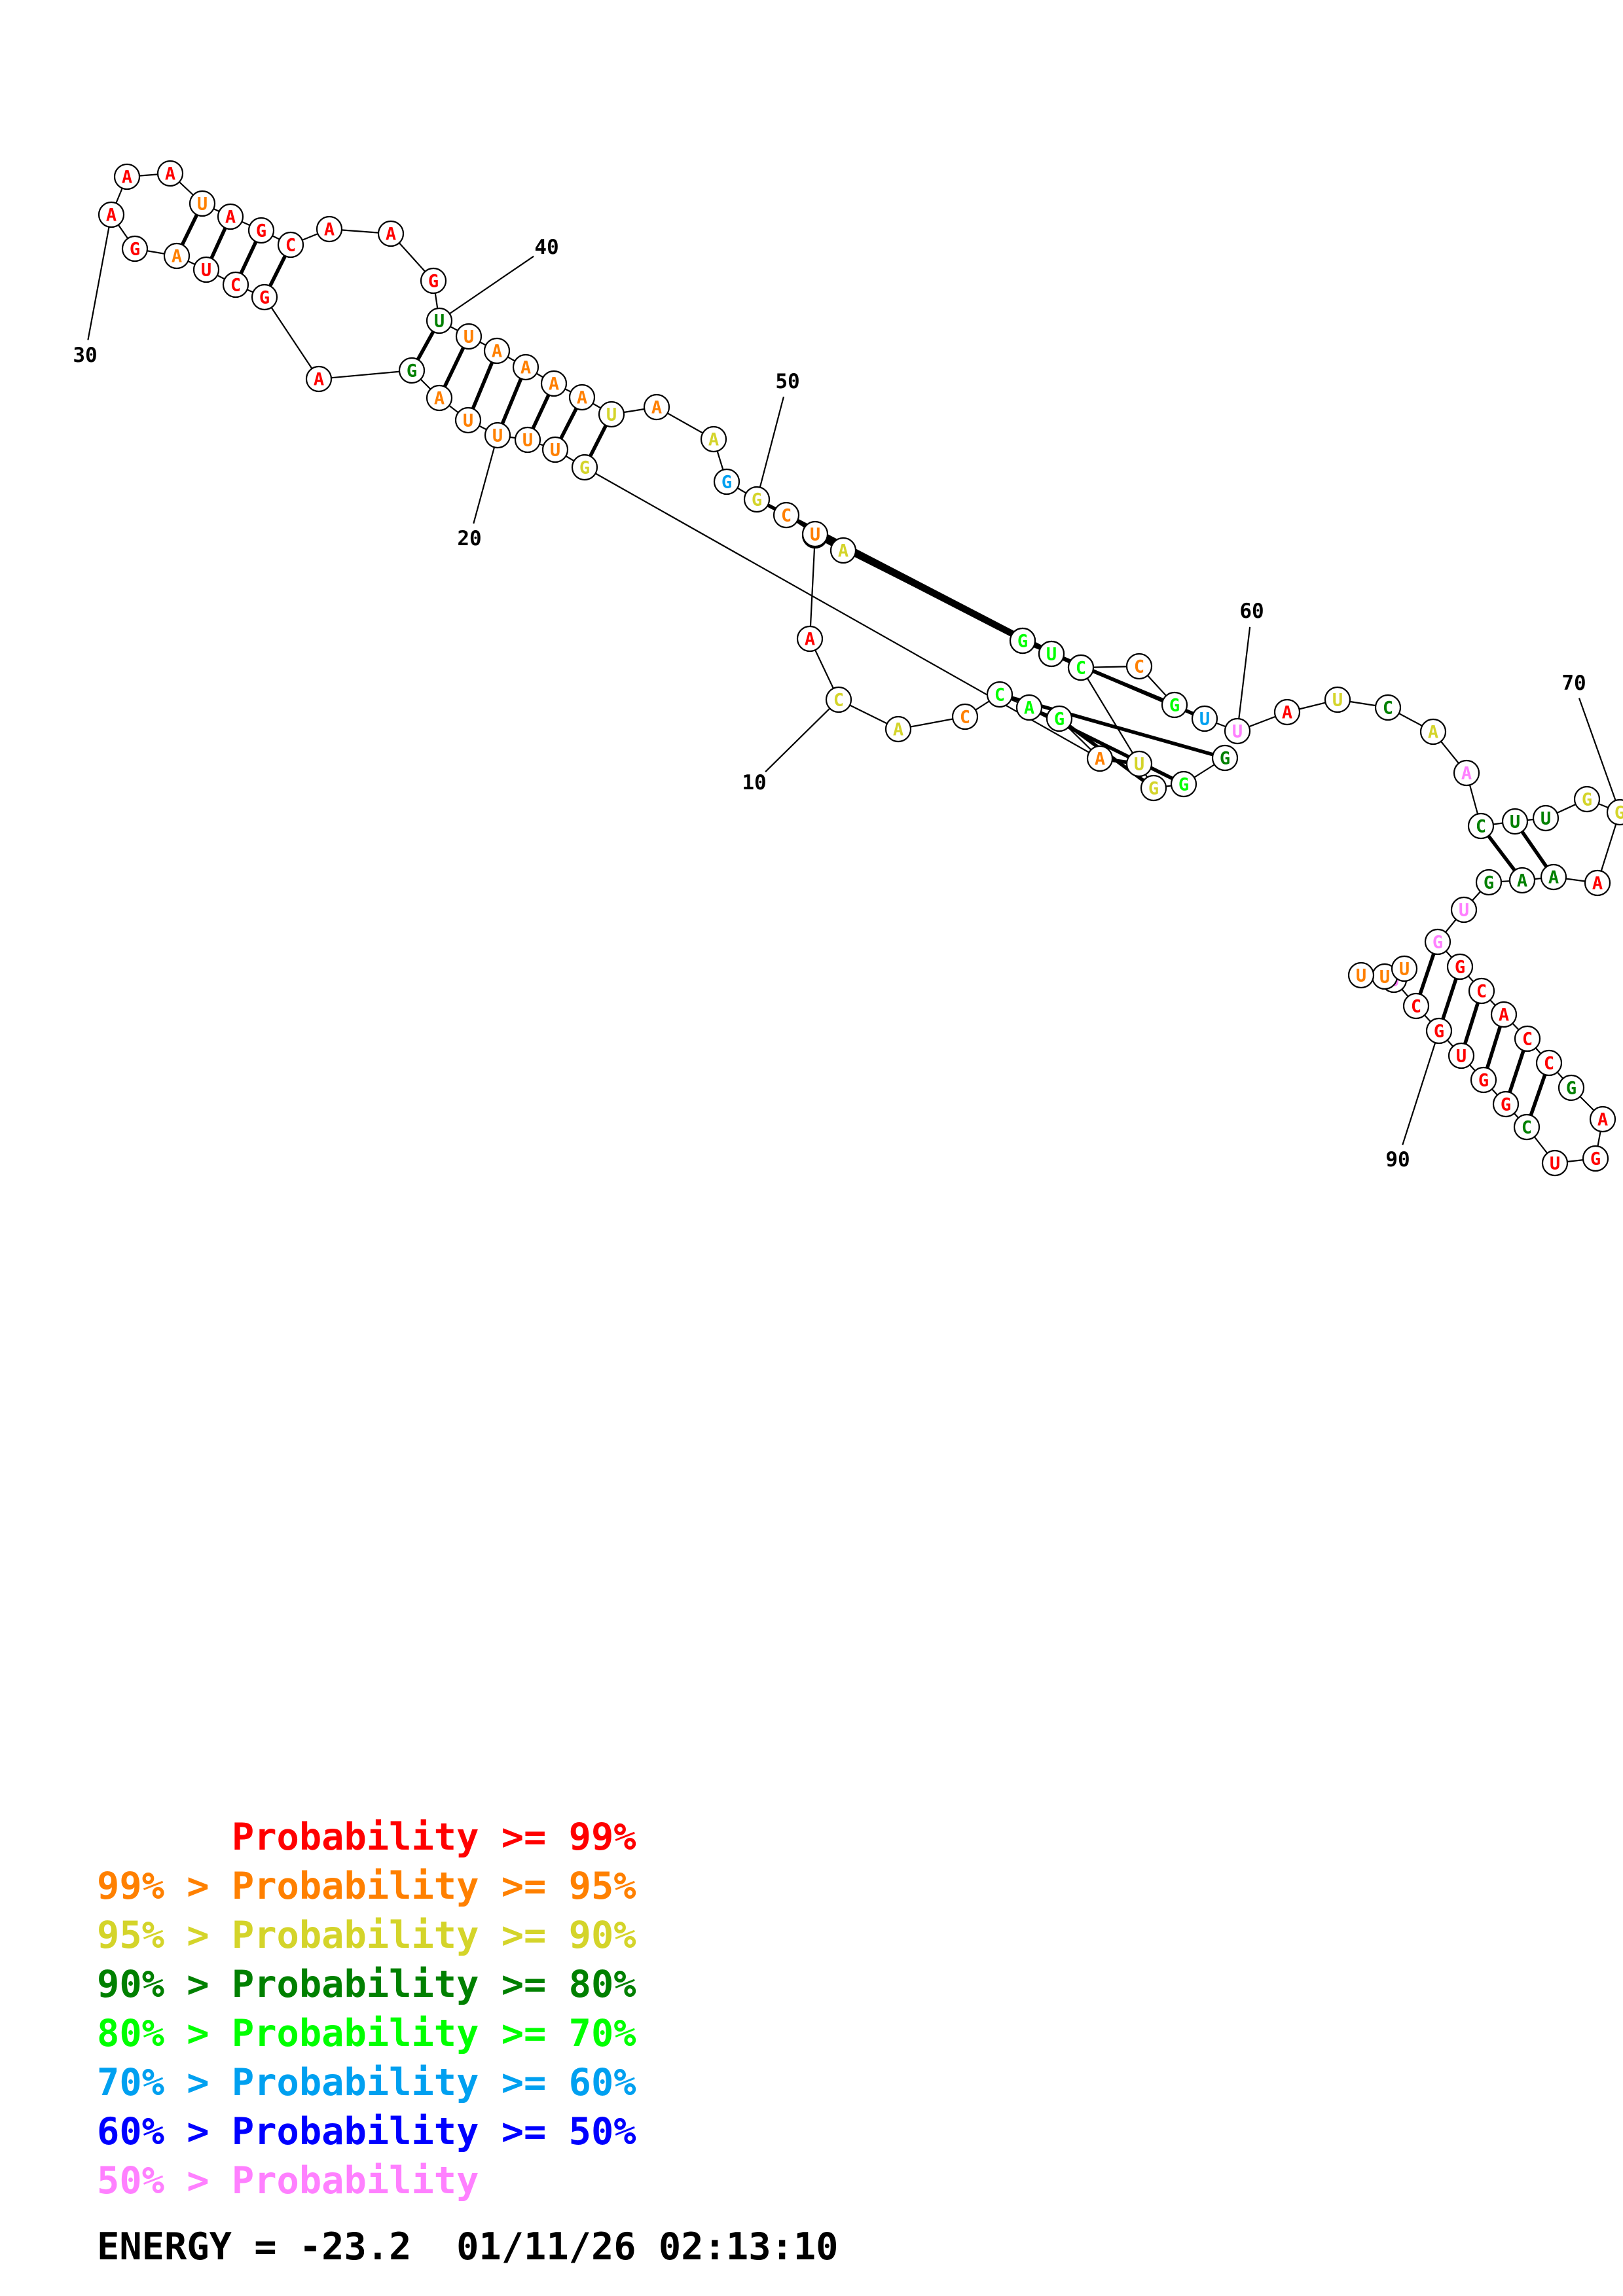  I want to click on nucleotide-63: C, so click(1388, 708).